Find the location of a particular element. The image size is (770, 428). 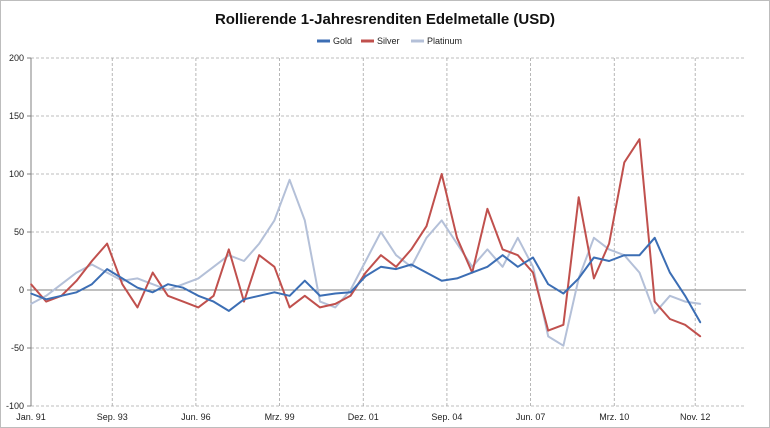

legend-label-gold: Gold is located at coordinates (342, 41).